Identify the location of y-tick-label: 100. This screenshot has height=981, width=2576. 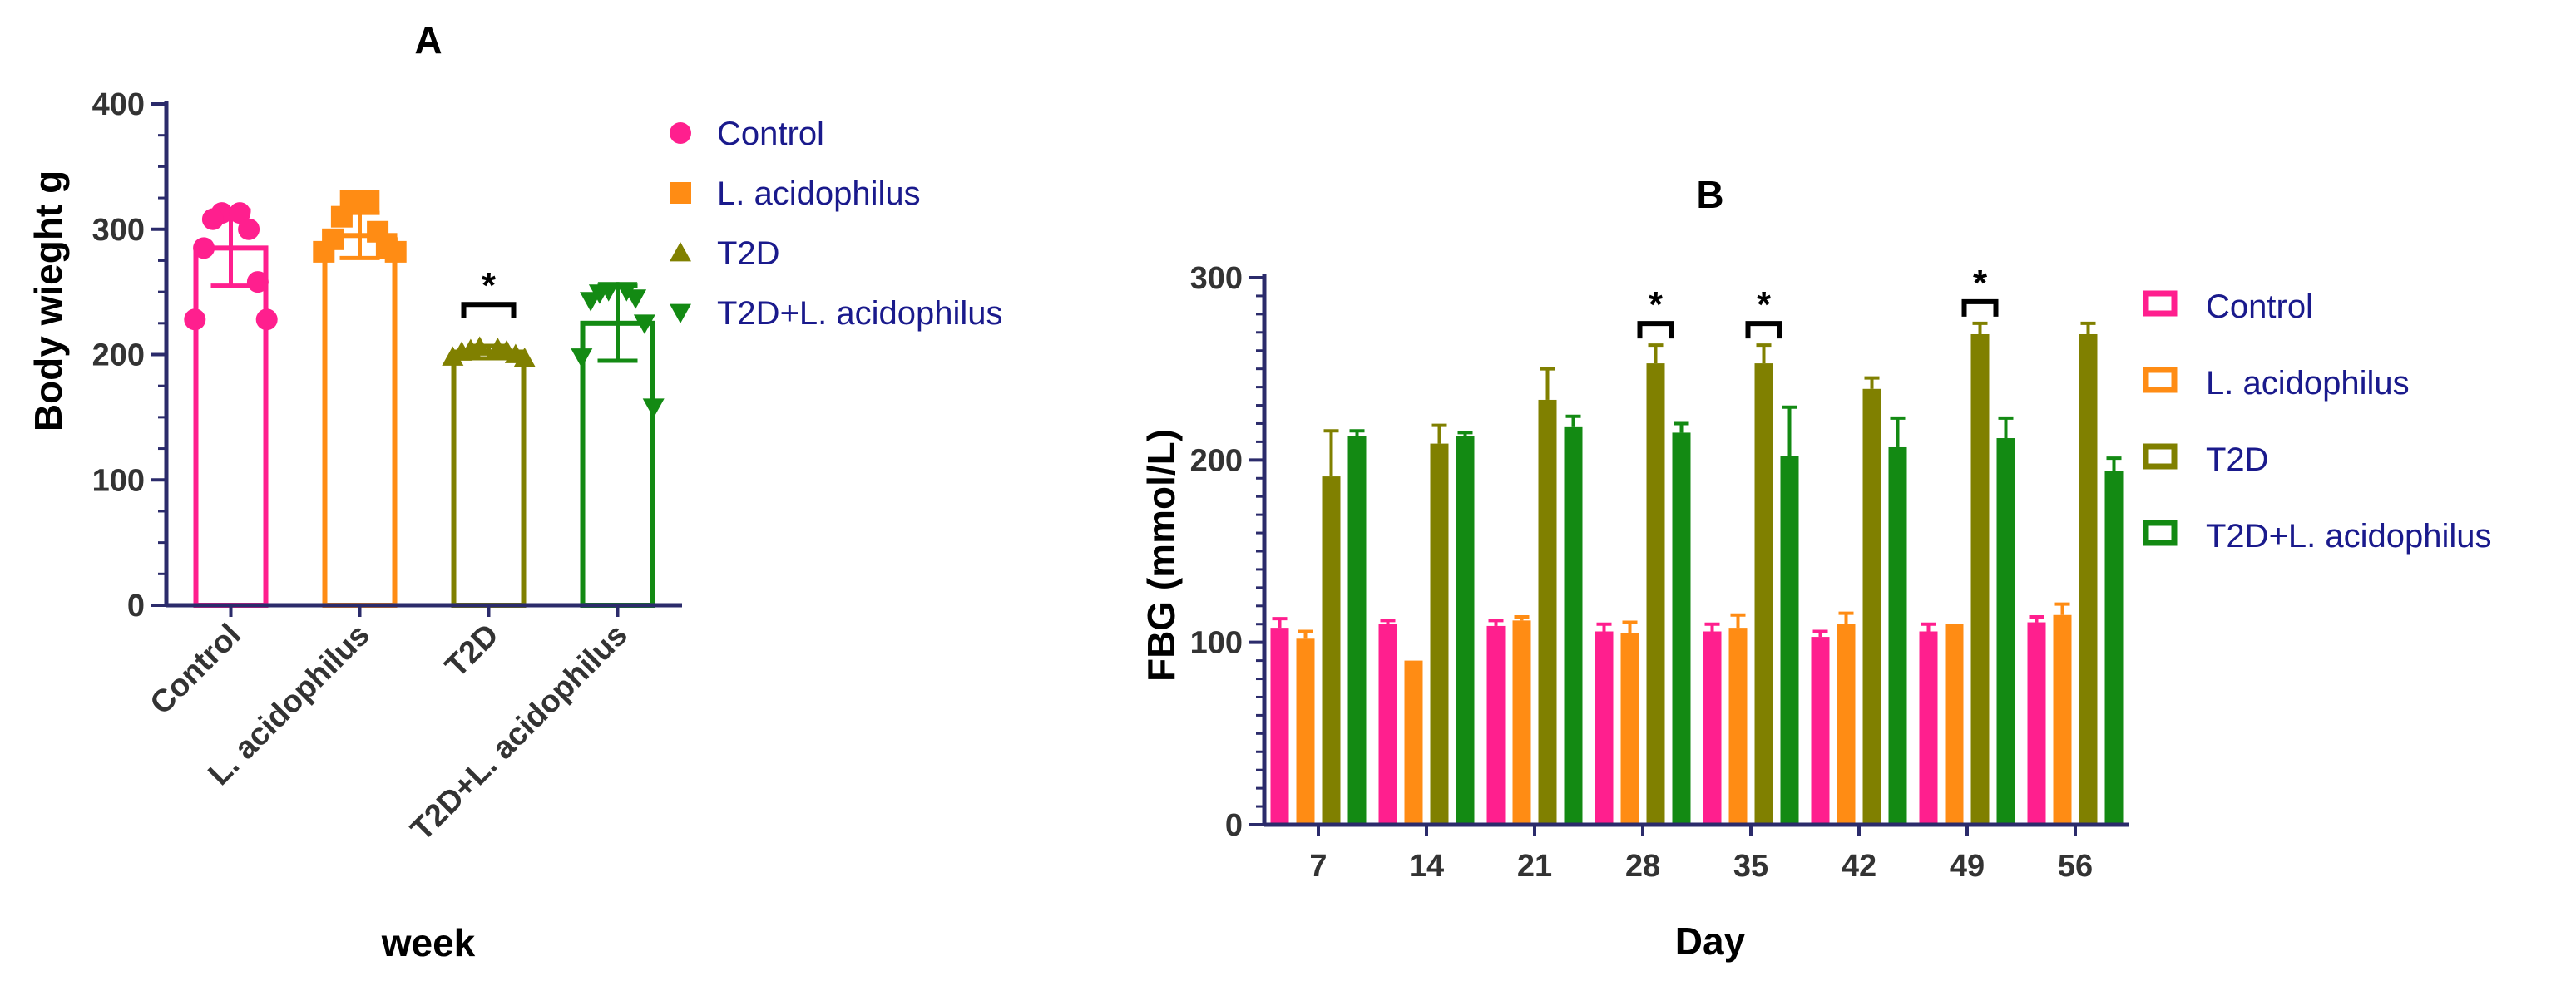
(118, 480).